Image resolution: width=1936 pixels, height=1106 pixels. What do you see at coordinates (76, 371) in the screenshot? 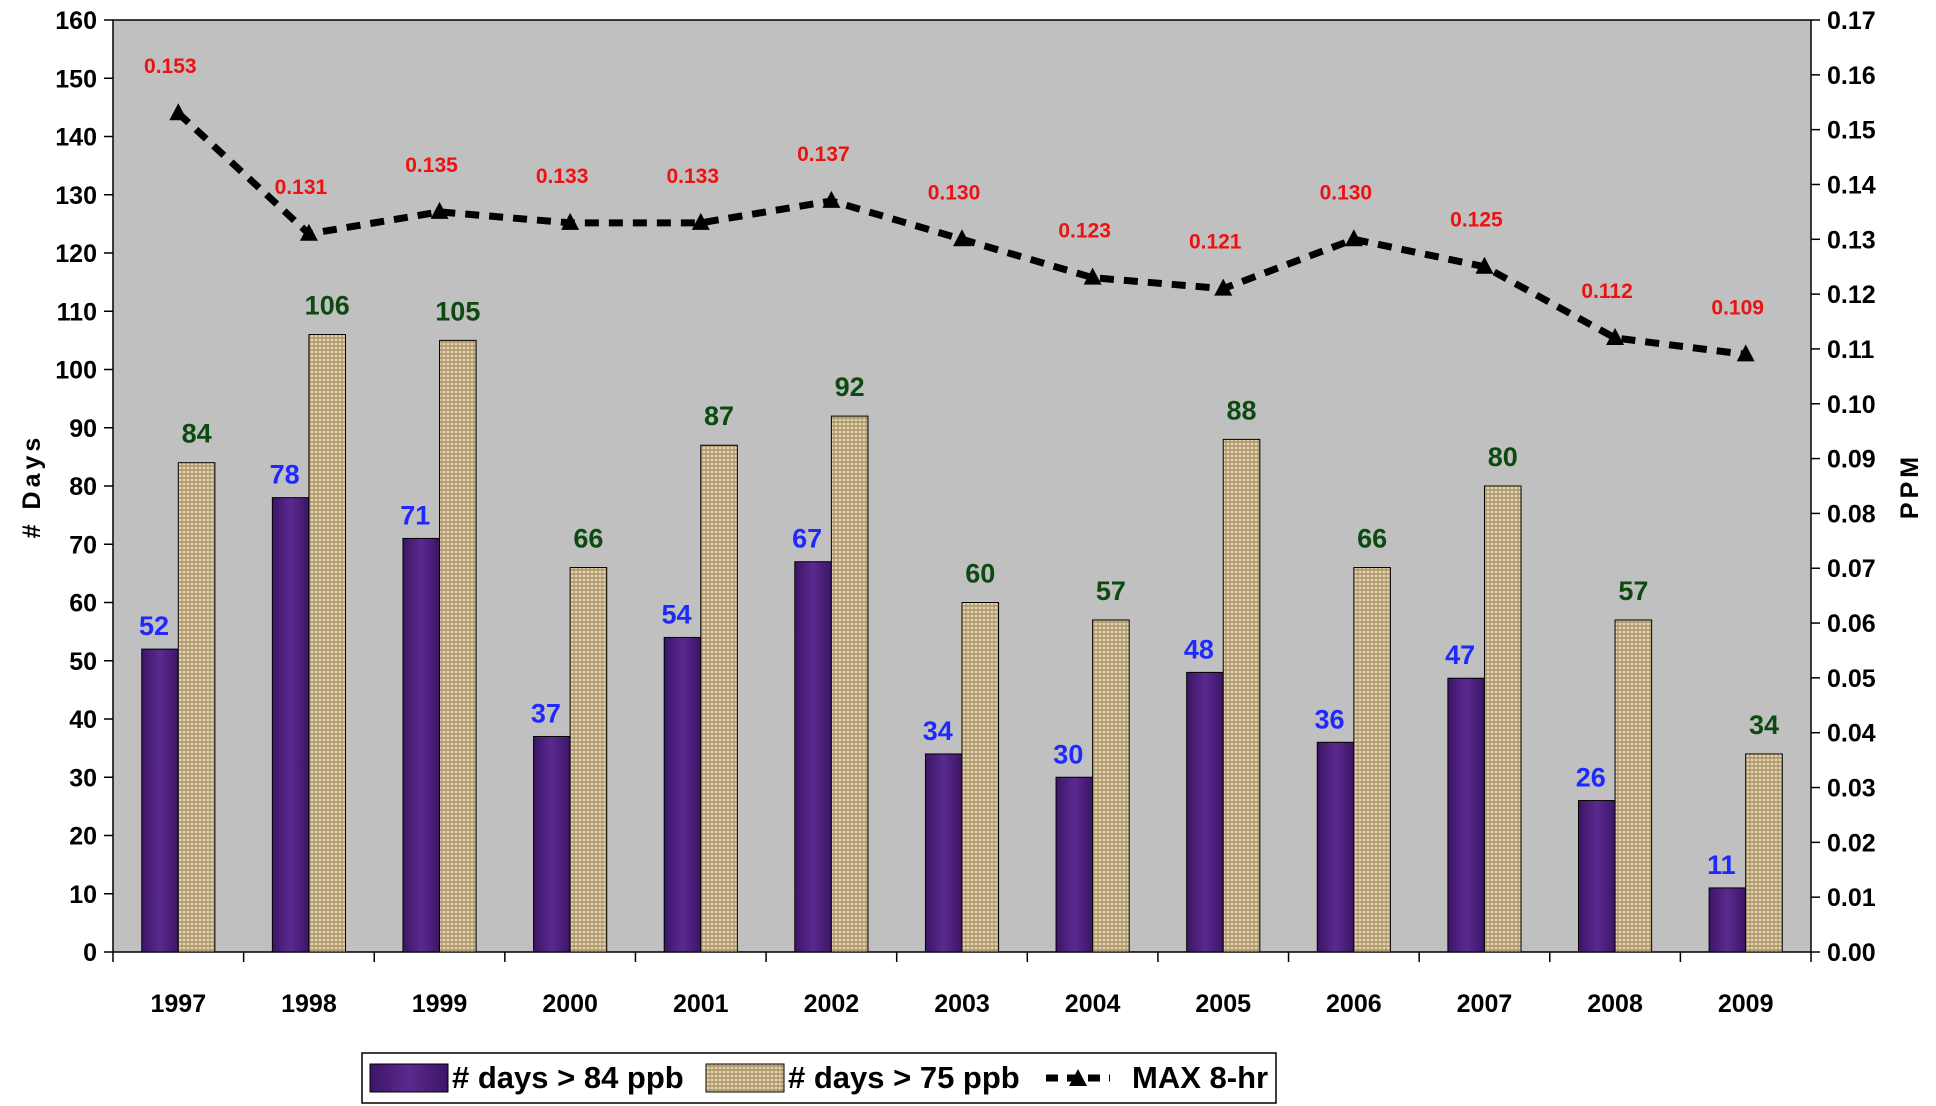
I see `y-tick-label: 100` at bounding box center [76, 371].